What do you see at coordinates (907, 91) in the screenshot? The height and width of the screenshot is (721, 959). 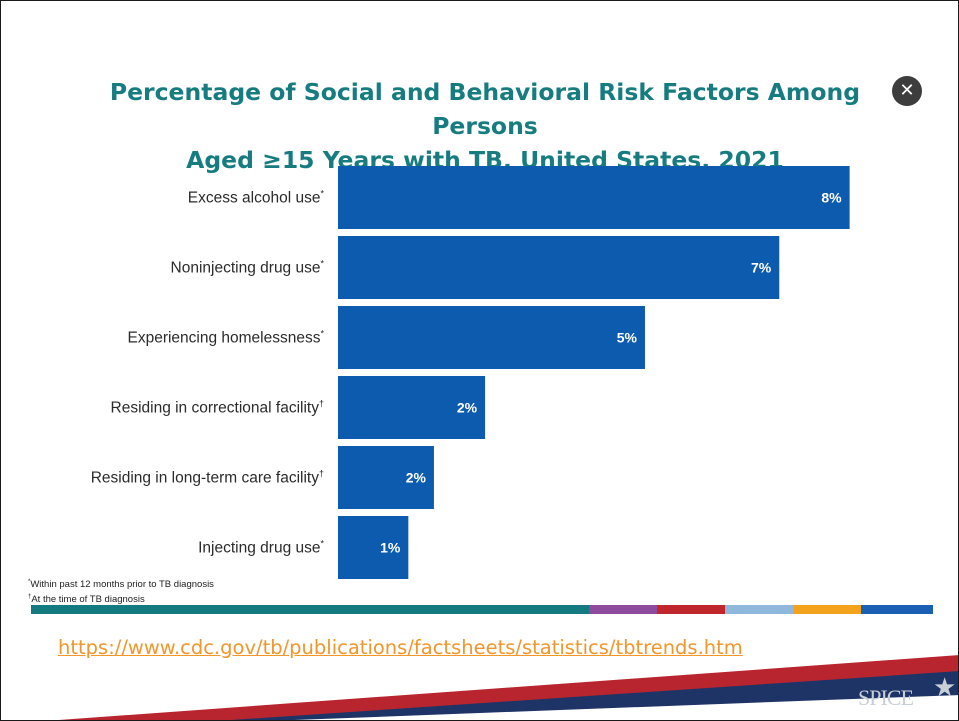 I see `close-icon: ✕` at bounding box center [907, 91].